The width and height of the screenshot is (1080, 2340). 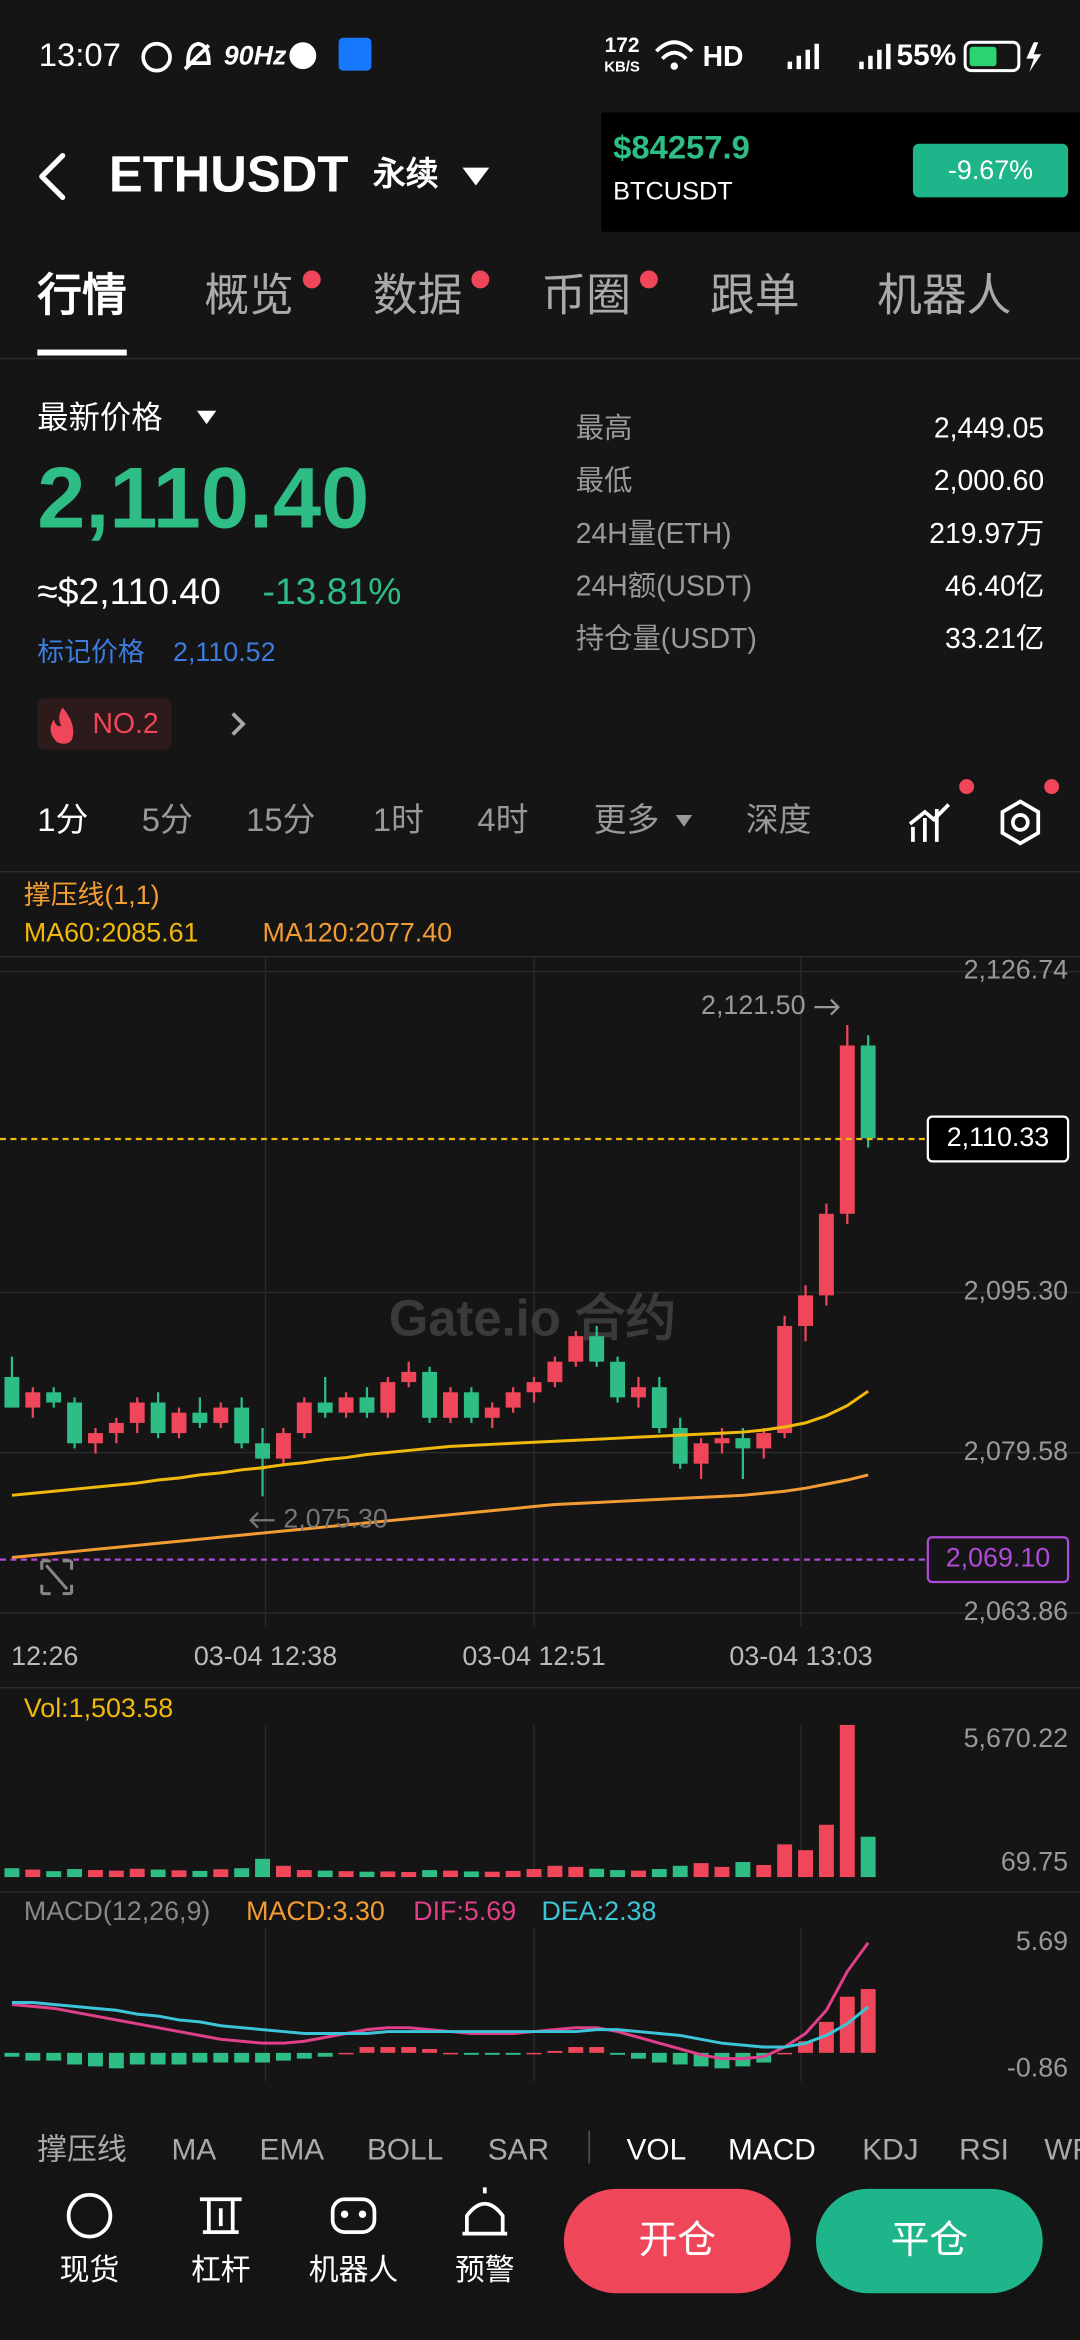 What do you see at coordinates (518, 2149) in the screenshot?
I see `indicator-tab: SAR` at bounding box center [518, 2149].